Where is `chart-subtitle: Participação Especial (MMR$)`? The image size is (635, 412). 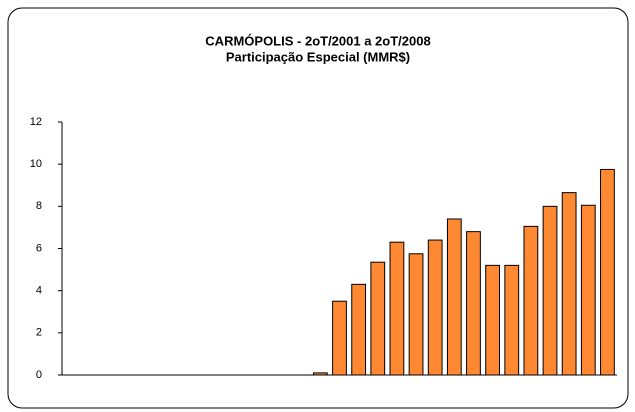 chart-subtitle: Participação Especial (MMR$) is located at coordinates (318, 56).